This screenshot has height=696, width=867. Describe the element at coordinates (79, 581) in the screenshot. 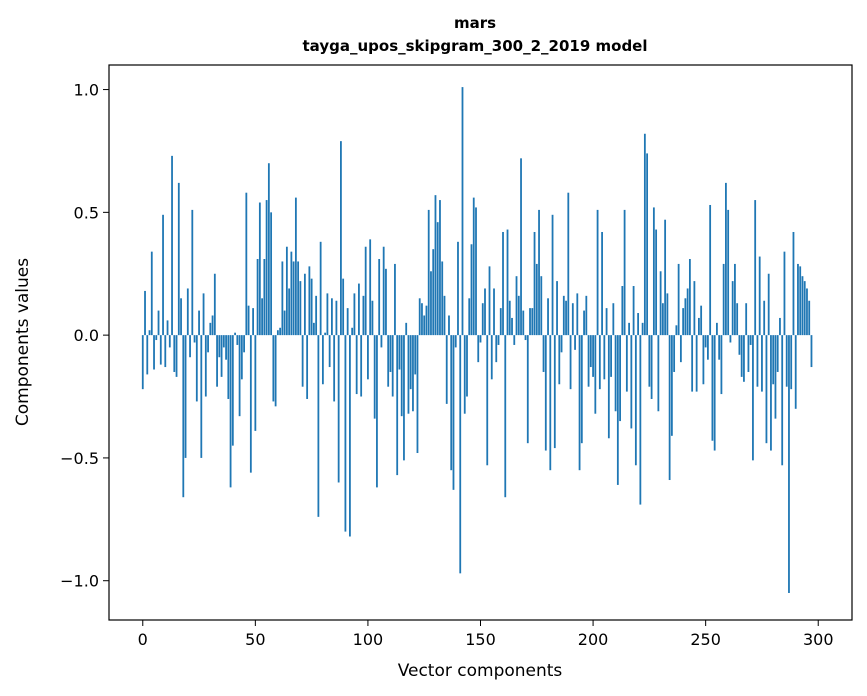

I see `y-tick-label: −1.0` at that location.